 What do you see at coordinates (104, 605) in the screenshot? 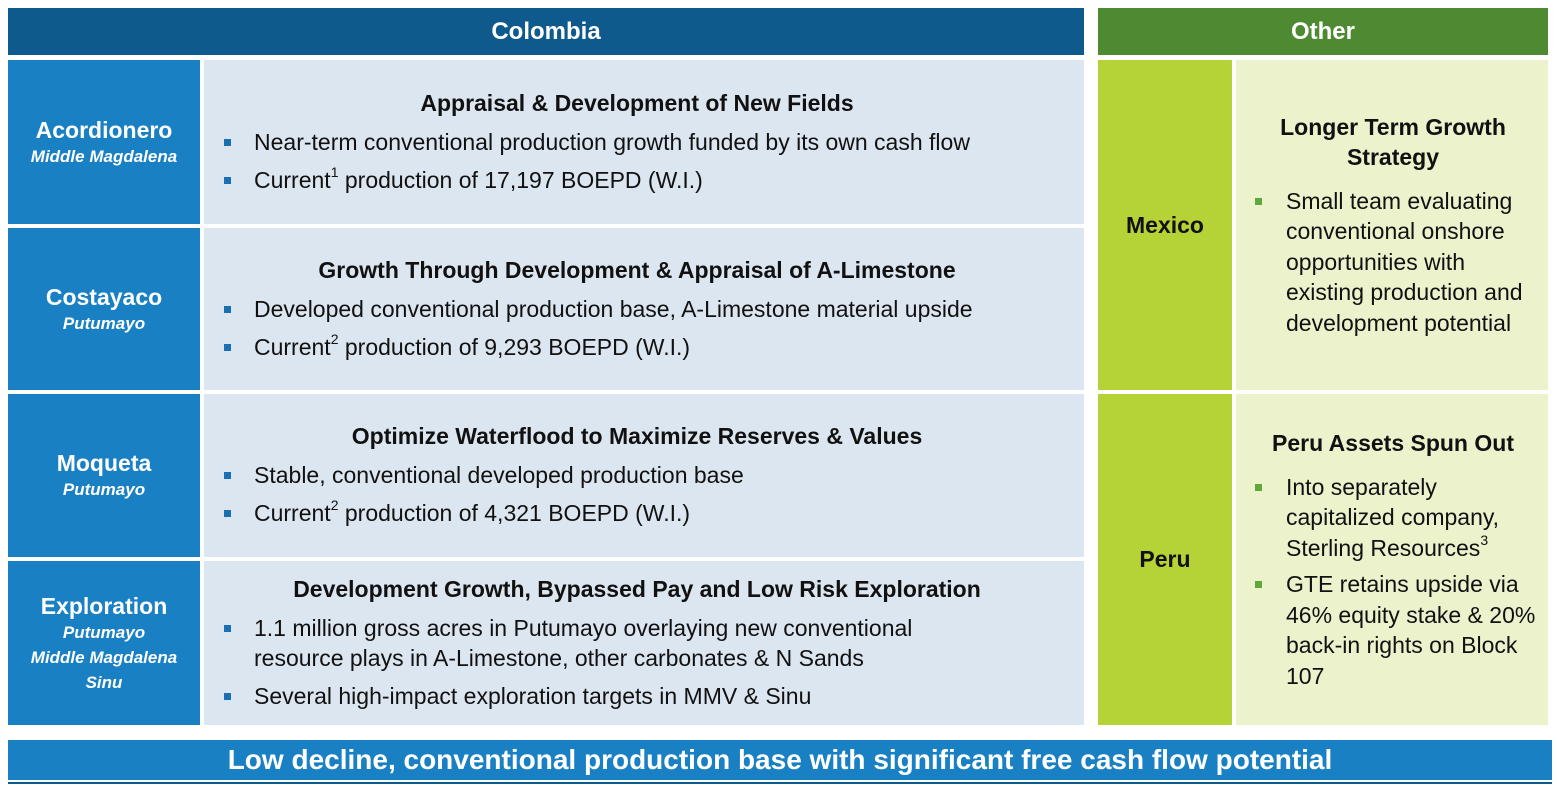
I see `asset-name: Exploration` at bounding box center [104, 605].